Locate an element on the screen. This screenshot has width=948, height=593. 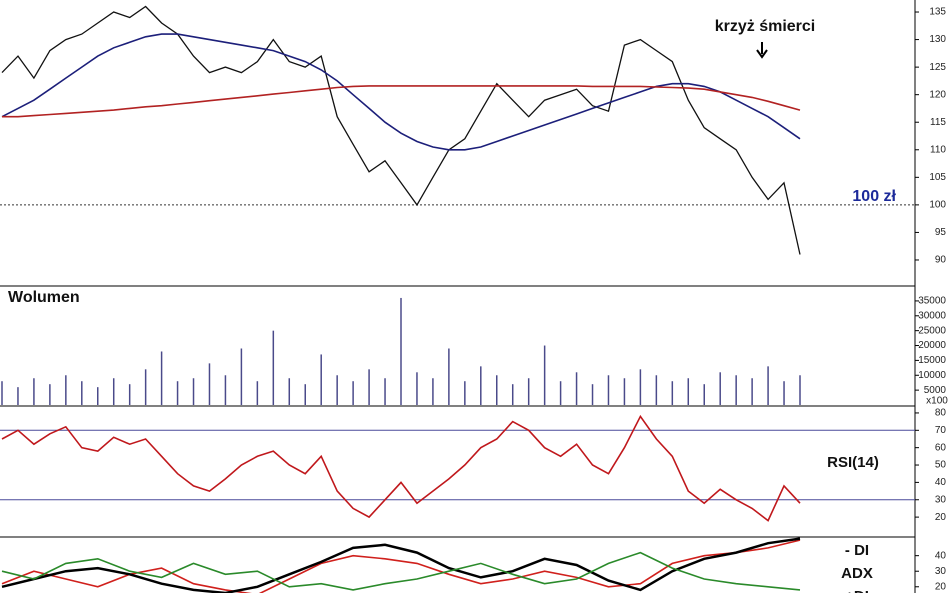
y-tick-label: 135 is located at coordinates (937, 12).